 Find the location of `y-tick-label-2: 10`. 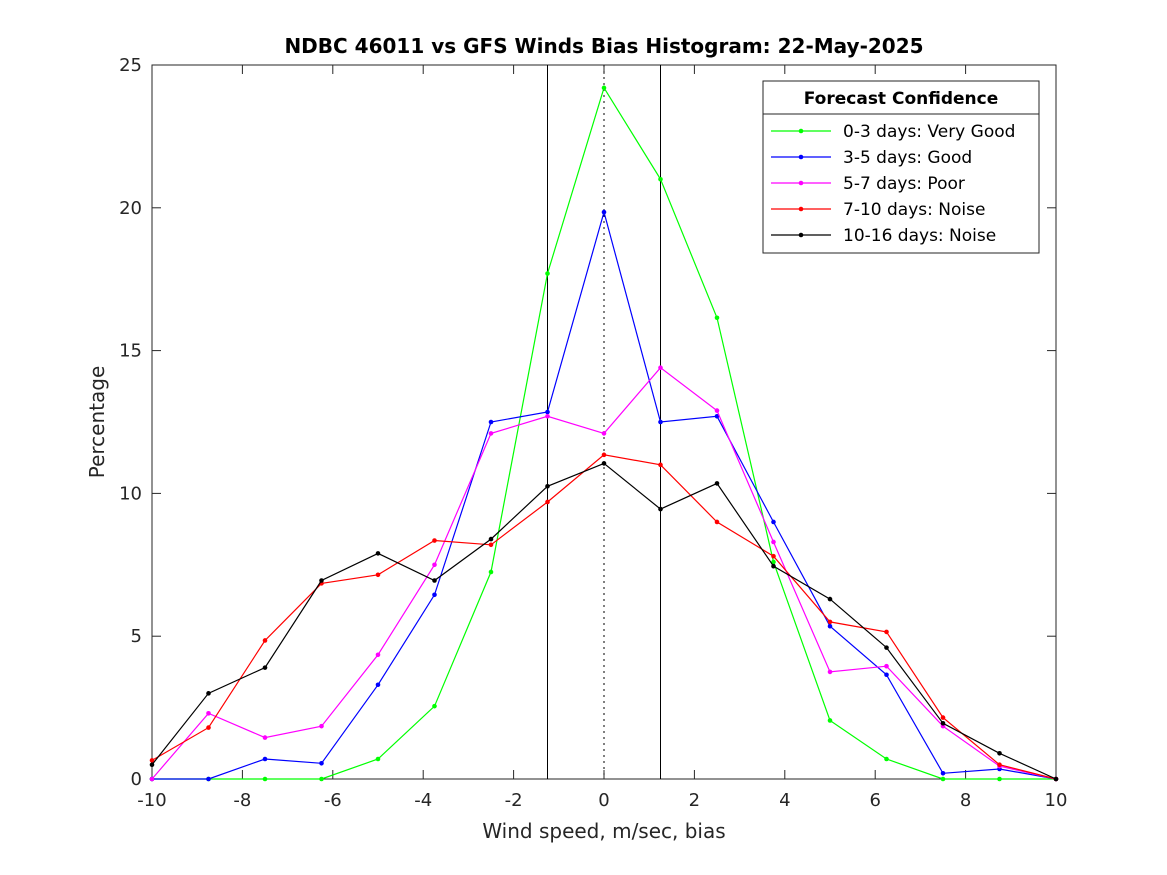

y-tick-label-2: 10 is located at coordinates (130, 493).